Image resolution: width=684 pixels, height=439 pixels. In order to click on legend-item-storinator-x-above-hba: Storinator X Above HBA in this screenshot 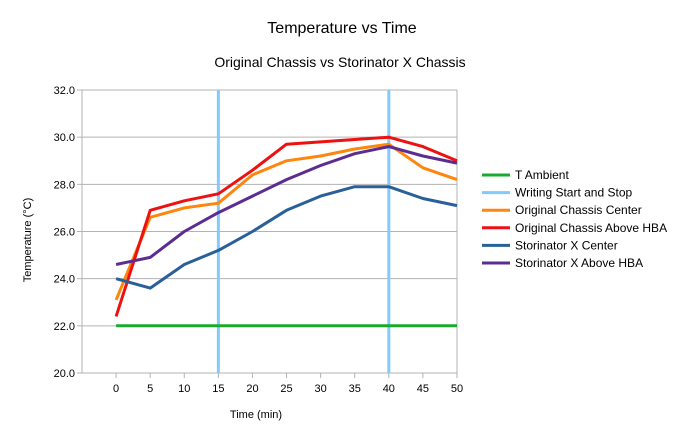, I will do `click(562, 263)`.